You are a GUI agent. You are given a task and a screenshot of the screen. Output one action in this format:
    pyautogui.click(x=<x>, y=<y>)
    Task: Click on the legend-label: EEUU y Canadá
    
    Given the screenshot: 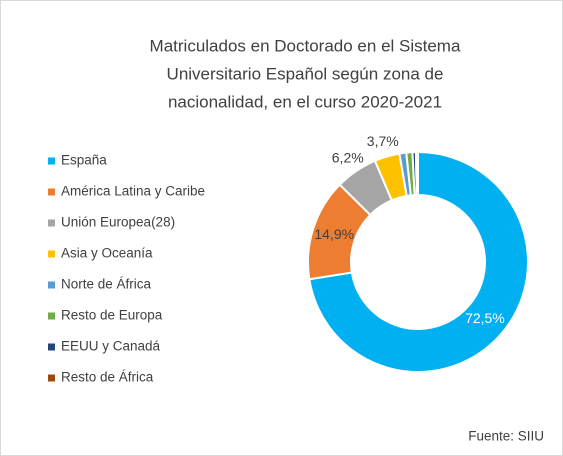 What is the action you would take?
    pyautogui.click(x=111, y=346)
    